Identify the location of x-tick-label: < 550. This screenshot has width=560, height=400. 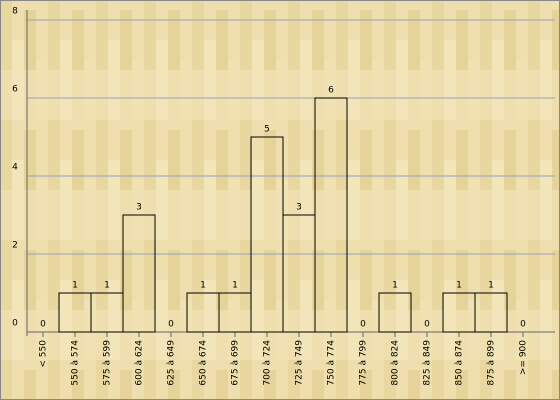
(44, 354).